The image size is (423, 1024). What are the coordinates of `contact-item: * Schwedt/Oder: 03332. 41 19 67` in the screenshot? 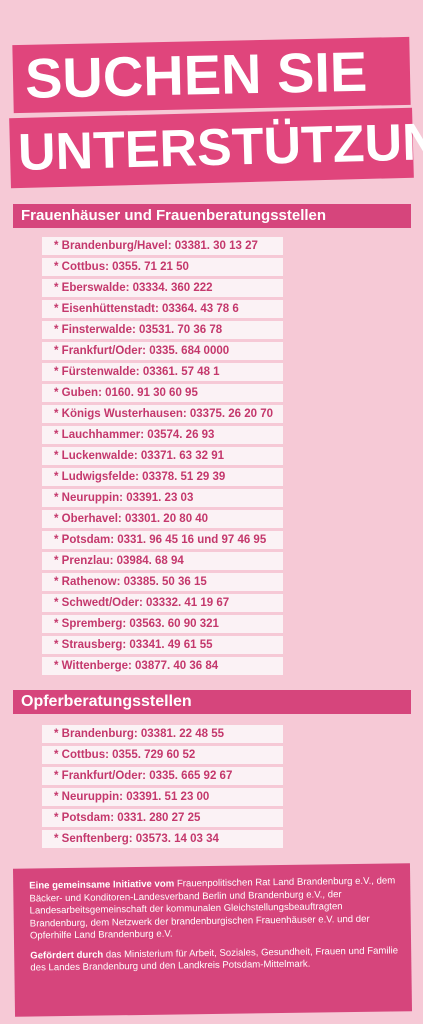 It's located at (162, 603).